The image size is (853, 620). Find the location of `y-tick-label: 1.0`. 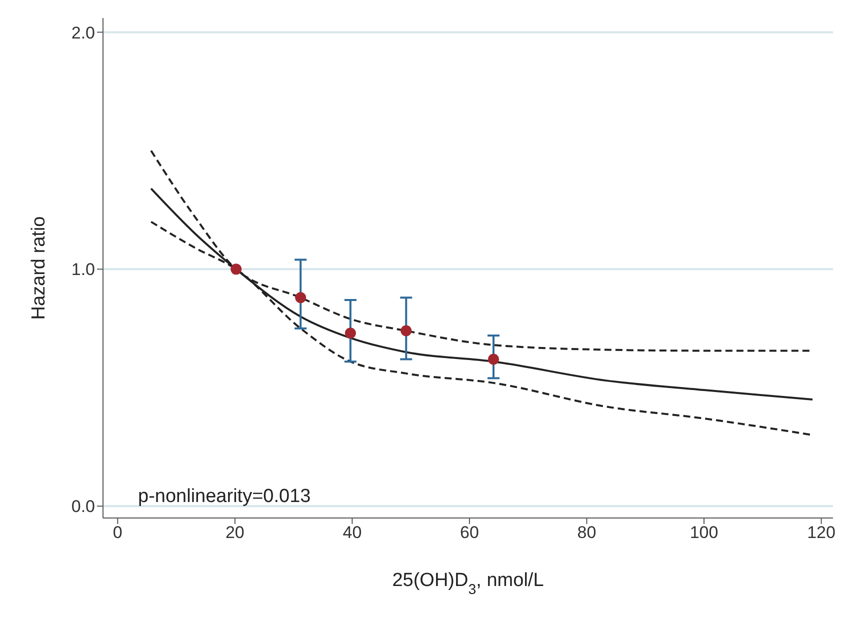

y-tick-label: 1.0 is located at coordinates (83, 270).